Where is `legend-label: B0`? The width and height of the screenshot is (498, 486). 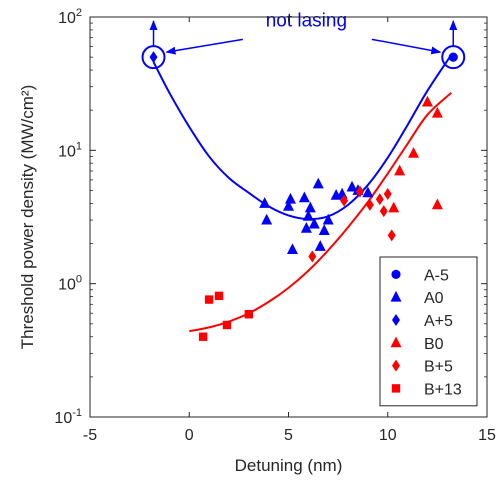 legend-label: B0 is located at coordinates (434, 344).